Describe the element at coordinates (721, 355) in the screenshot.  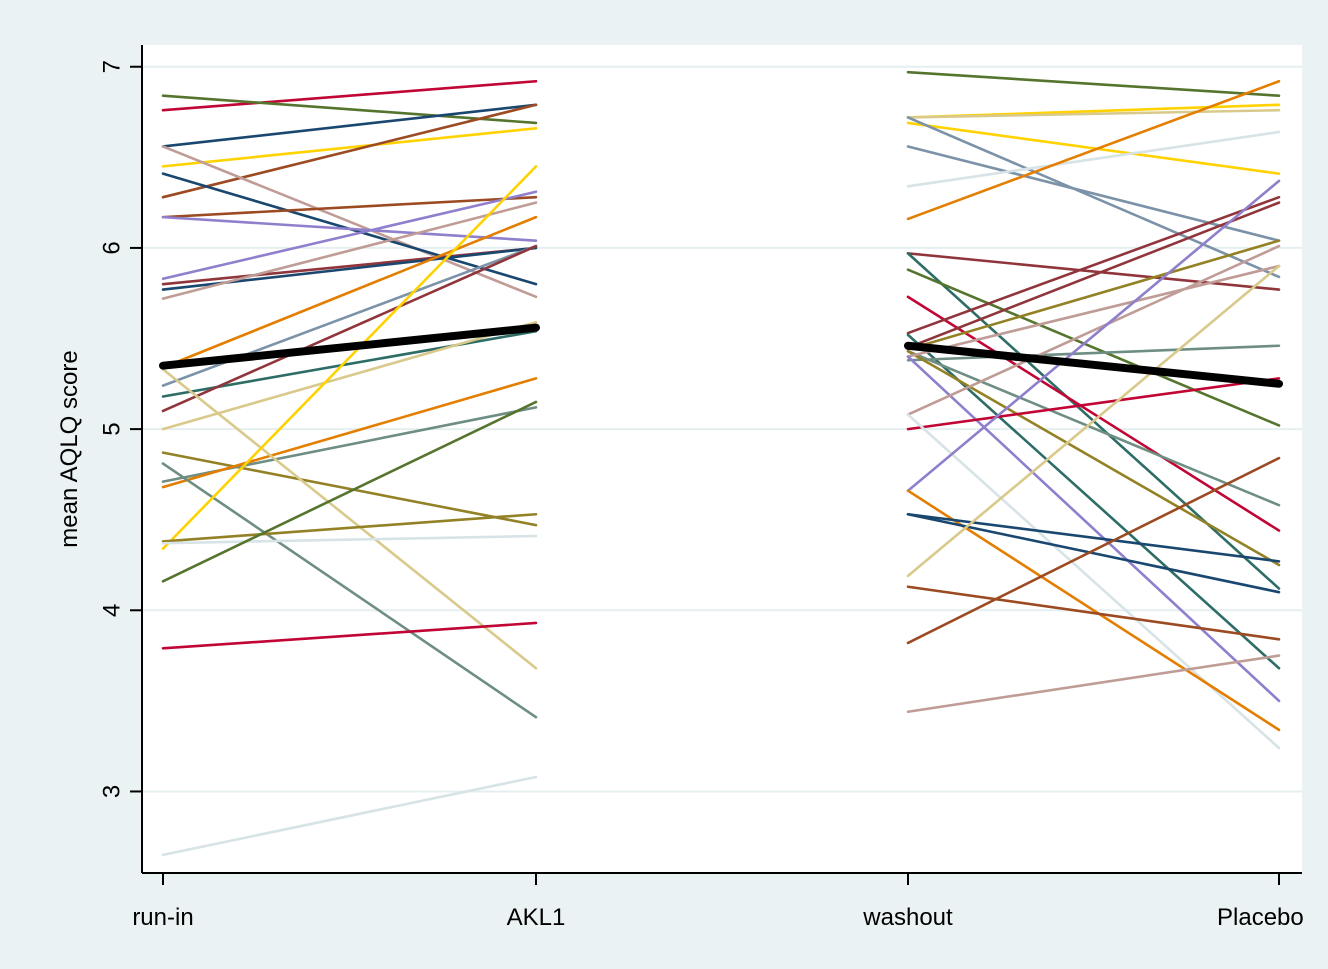
I see `mean-lines` at that location.